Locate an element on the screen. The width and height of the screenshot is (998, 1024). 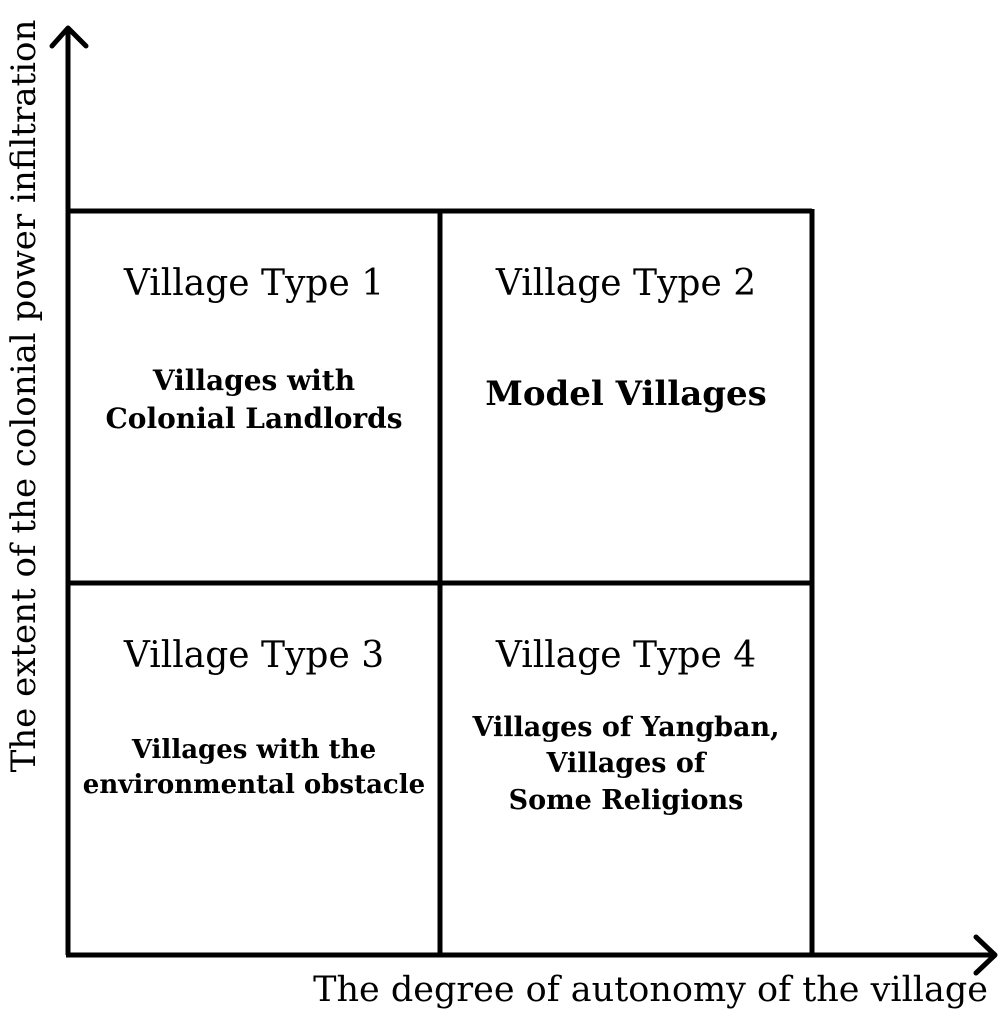
cell-type3-description: Villages with the environmental obstacle is located at coordinates (254, 768).